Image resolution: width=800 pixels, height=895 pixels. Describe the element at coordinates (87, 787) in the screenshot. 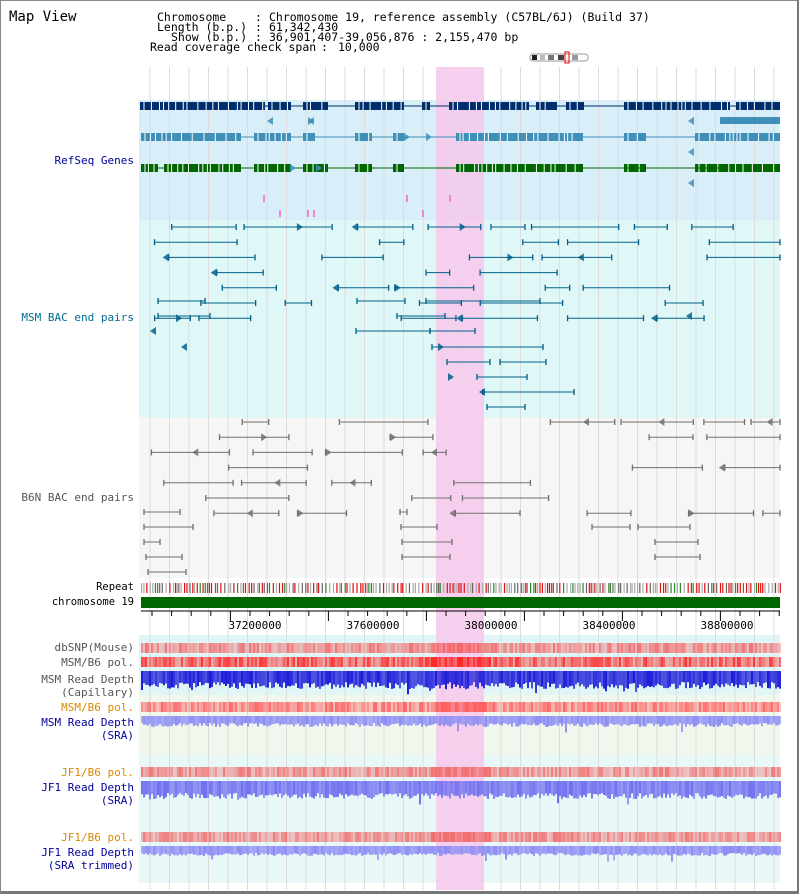

I see `track-label-jf1-depth: JF1 Read Depth` at that location.